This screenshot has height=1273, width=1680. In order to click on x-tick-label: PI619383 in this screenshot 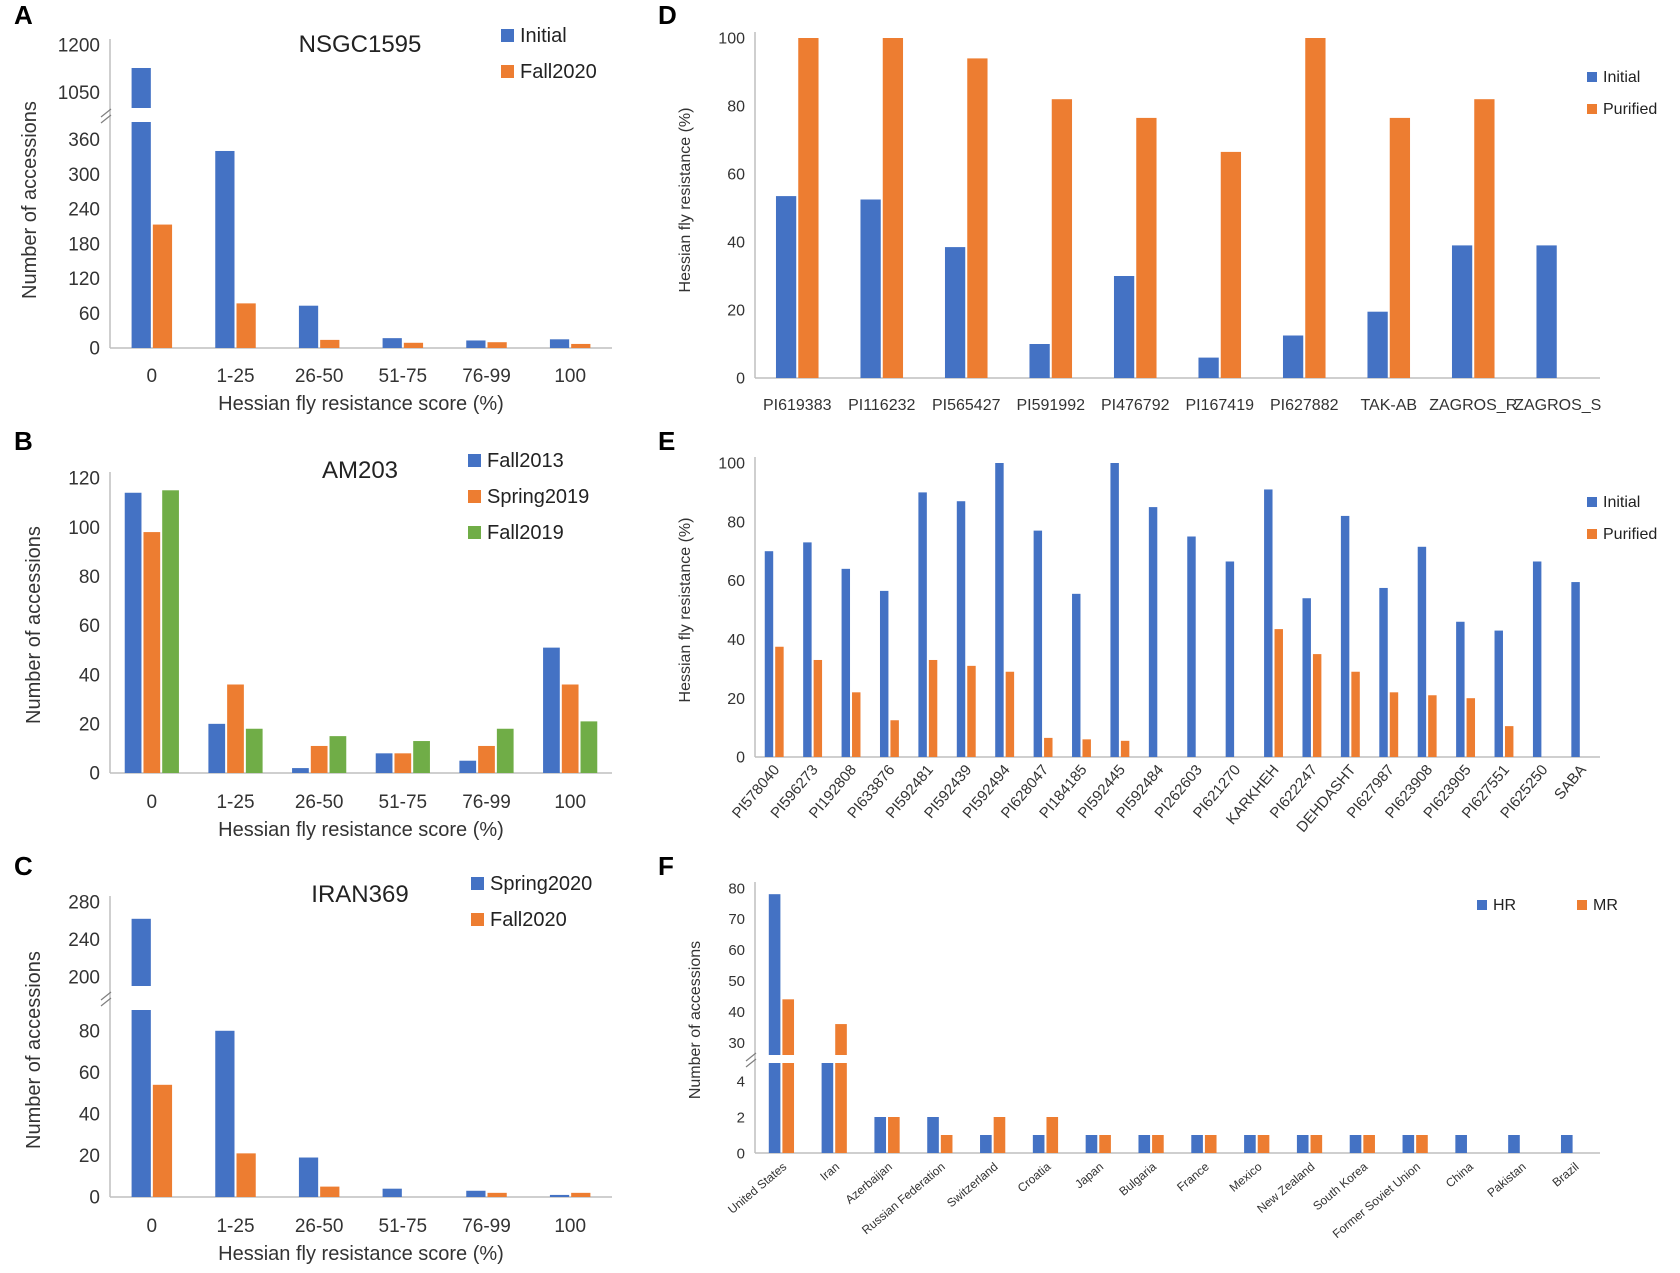, I will do `click(797, 405)`.